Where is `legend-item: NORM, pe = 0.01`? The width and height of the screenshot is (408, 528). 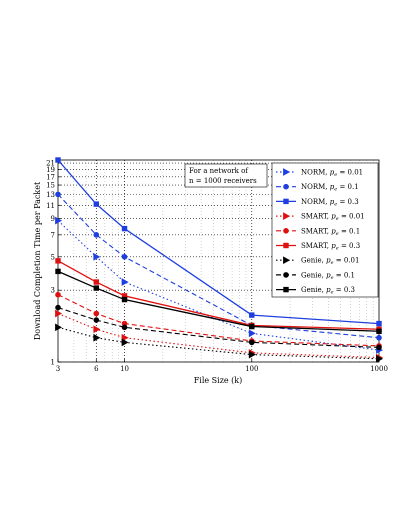
legend-item: NORM, pe = 0.01 is located at coordinates (319, 173).